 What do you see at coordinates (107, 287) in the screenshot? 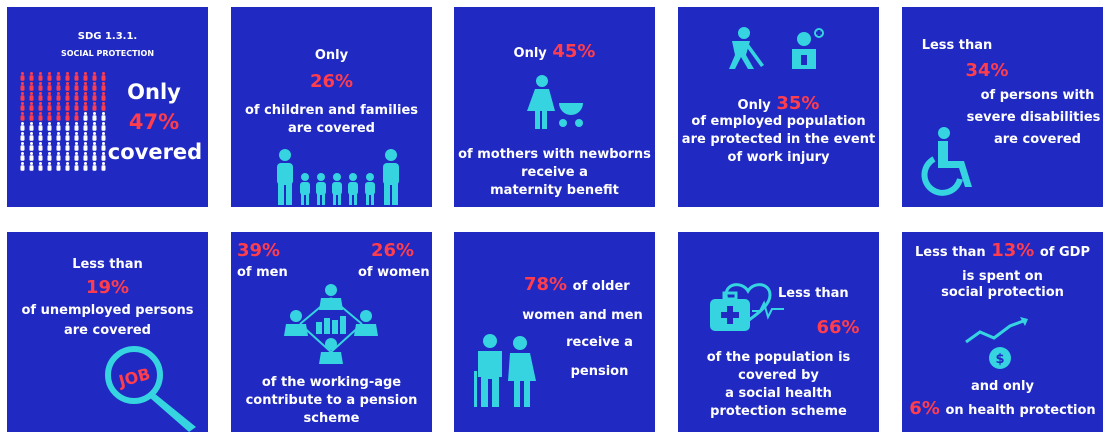
I see `unemployed-percent: 19%` at bounding box center [107, 287].